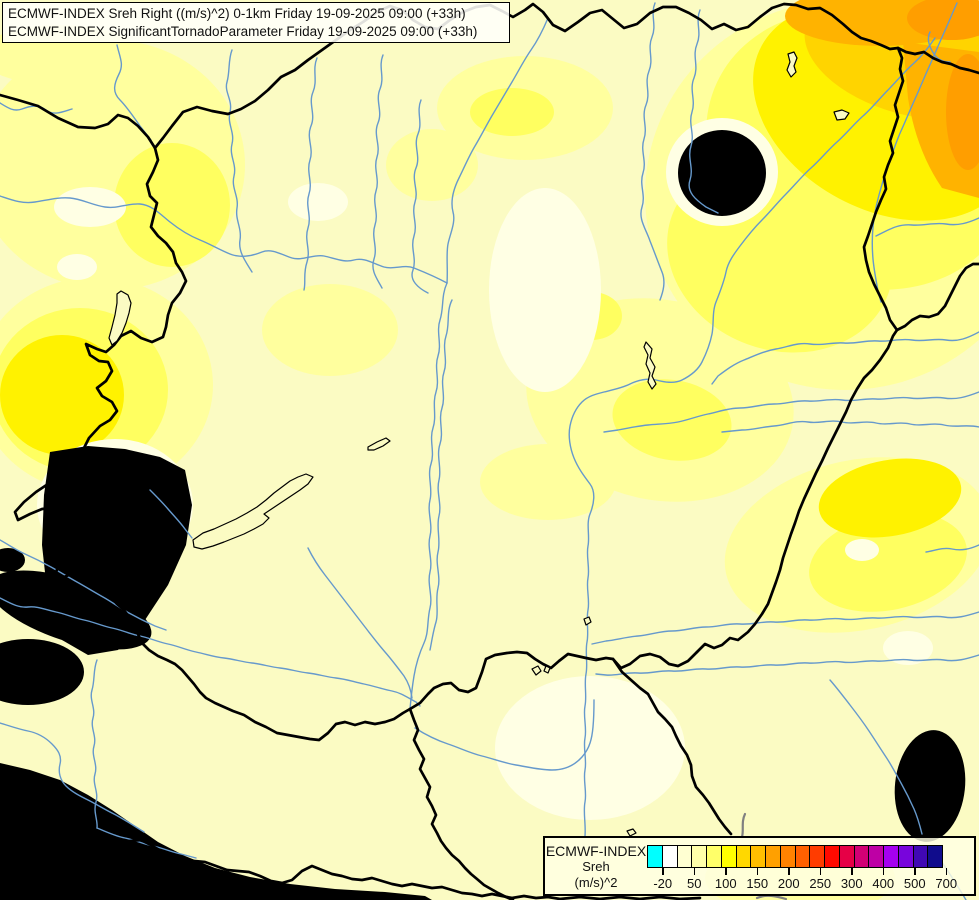 This screenshot has height=900, width=979. What do you see at coordinates (253, 511) in the screenshot?
I see `lake-balaton` at bounding box center [253, 511].